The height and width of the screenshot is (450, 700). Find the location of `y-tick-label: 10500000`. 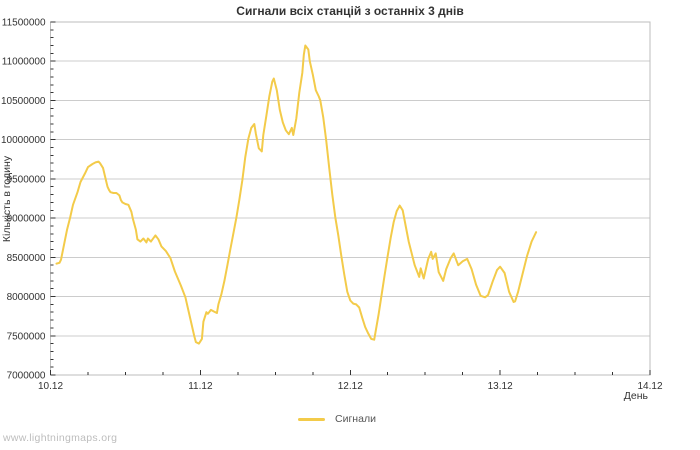

y-tick-label: 10500000 is located at coordinates (23, 101).